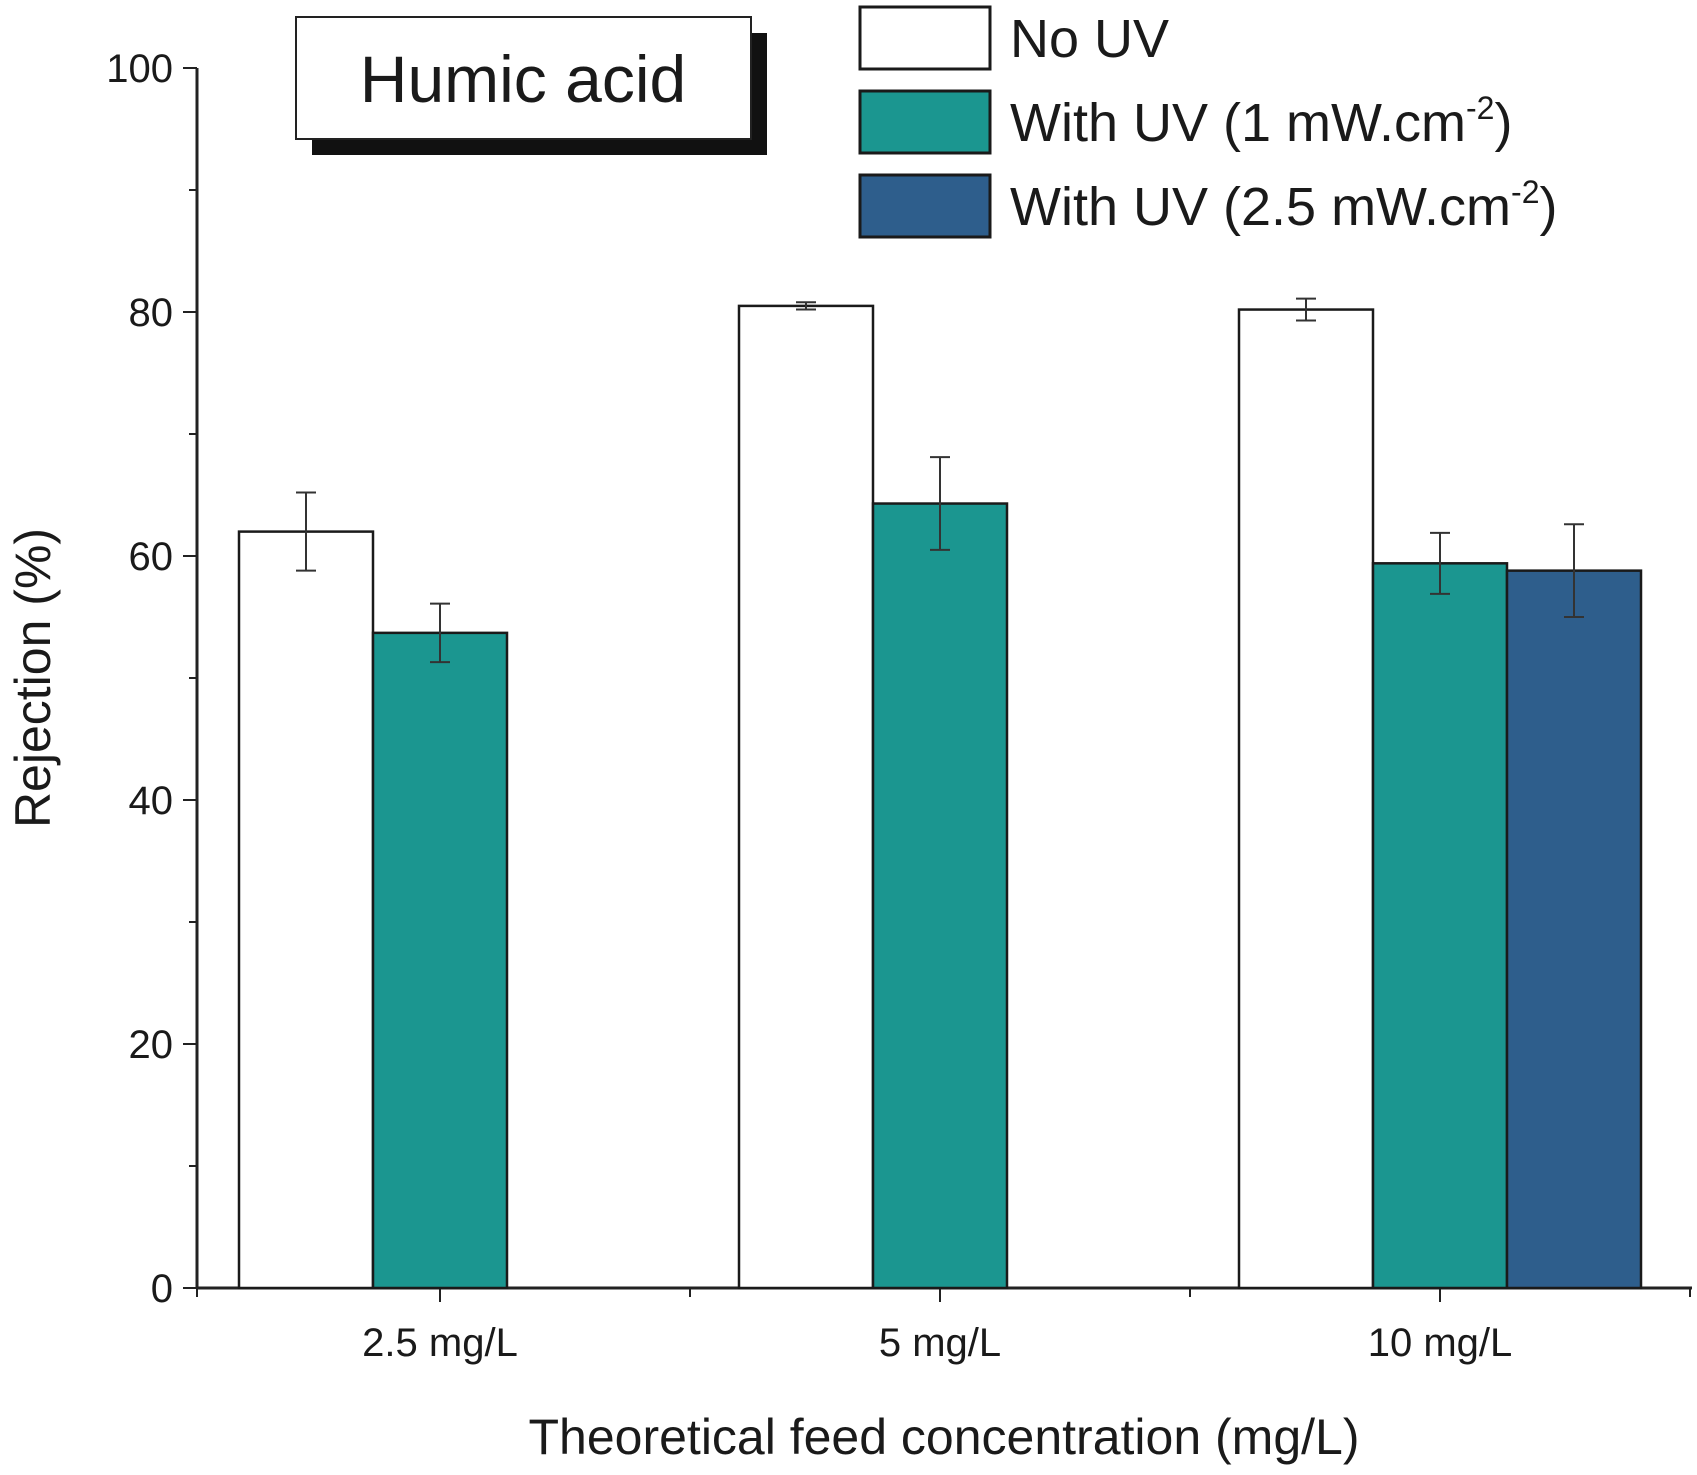  Describe the element at coordinates (944, 1437) in the screenshot. I see `x-axis-title: Theoretical feed concentration (mg/L)` at that location.